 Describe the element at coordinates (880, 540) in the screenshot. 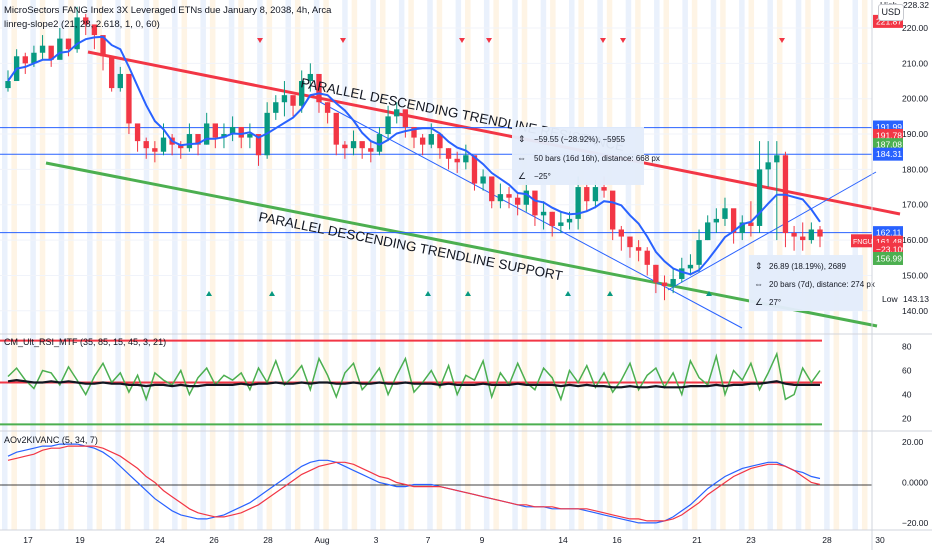

I see `x-tick-label: 30` at that location.